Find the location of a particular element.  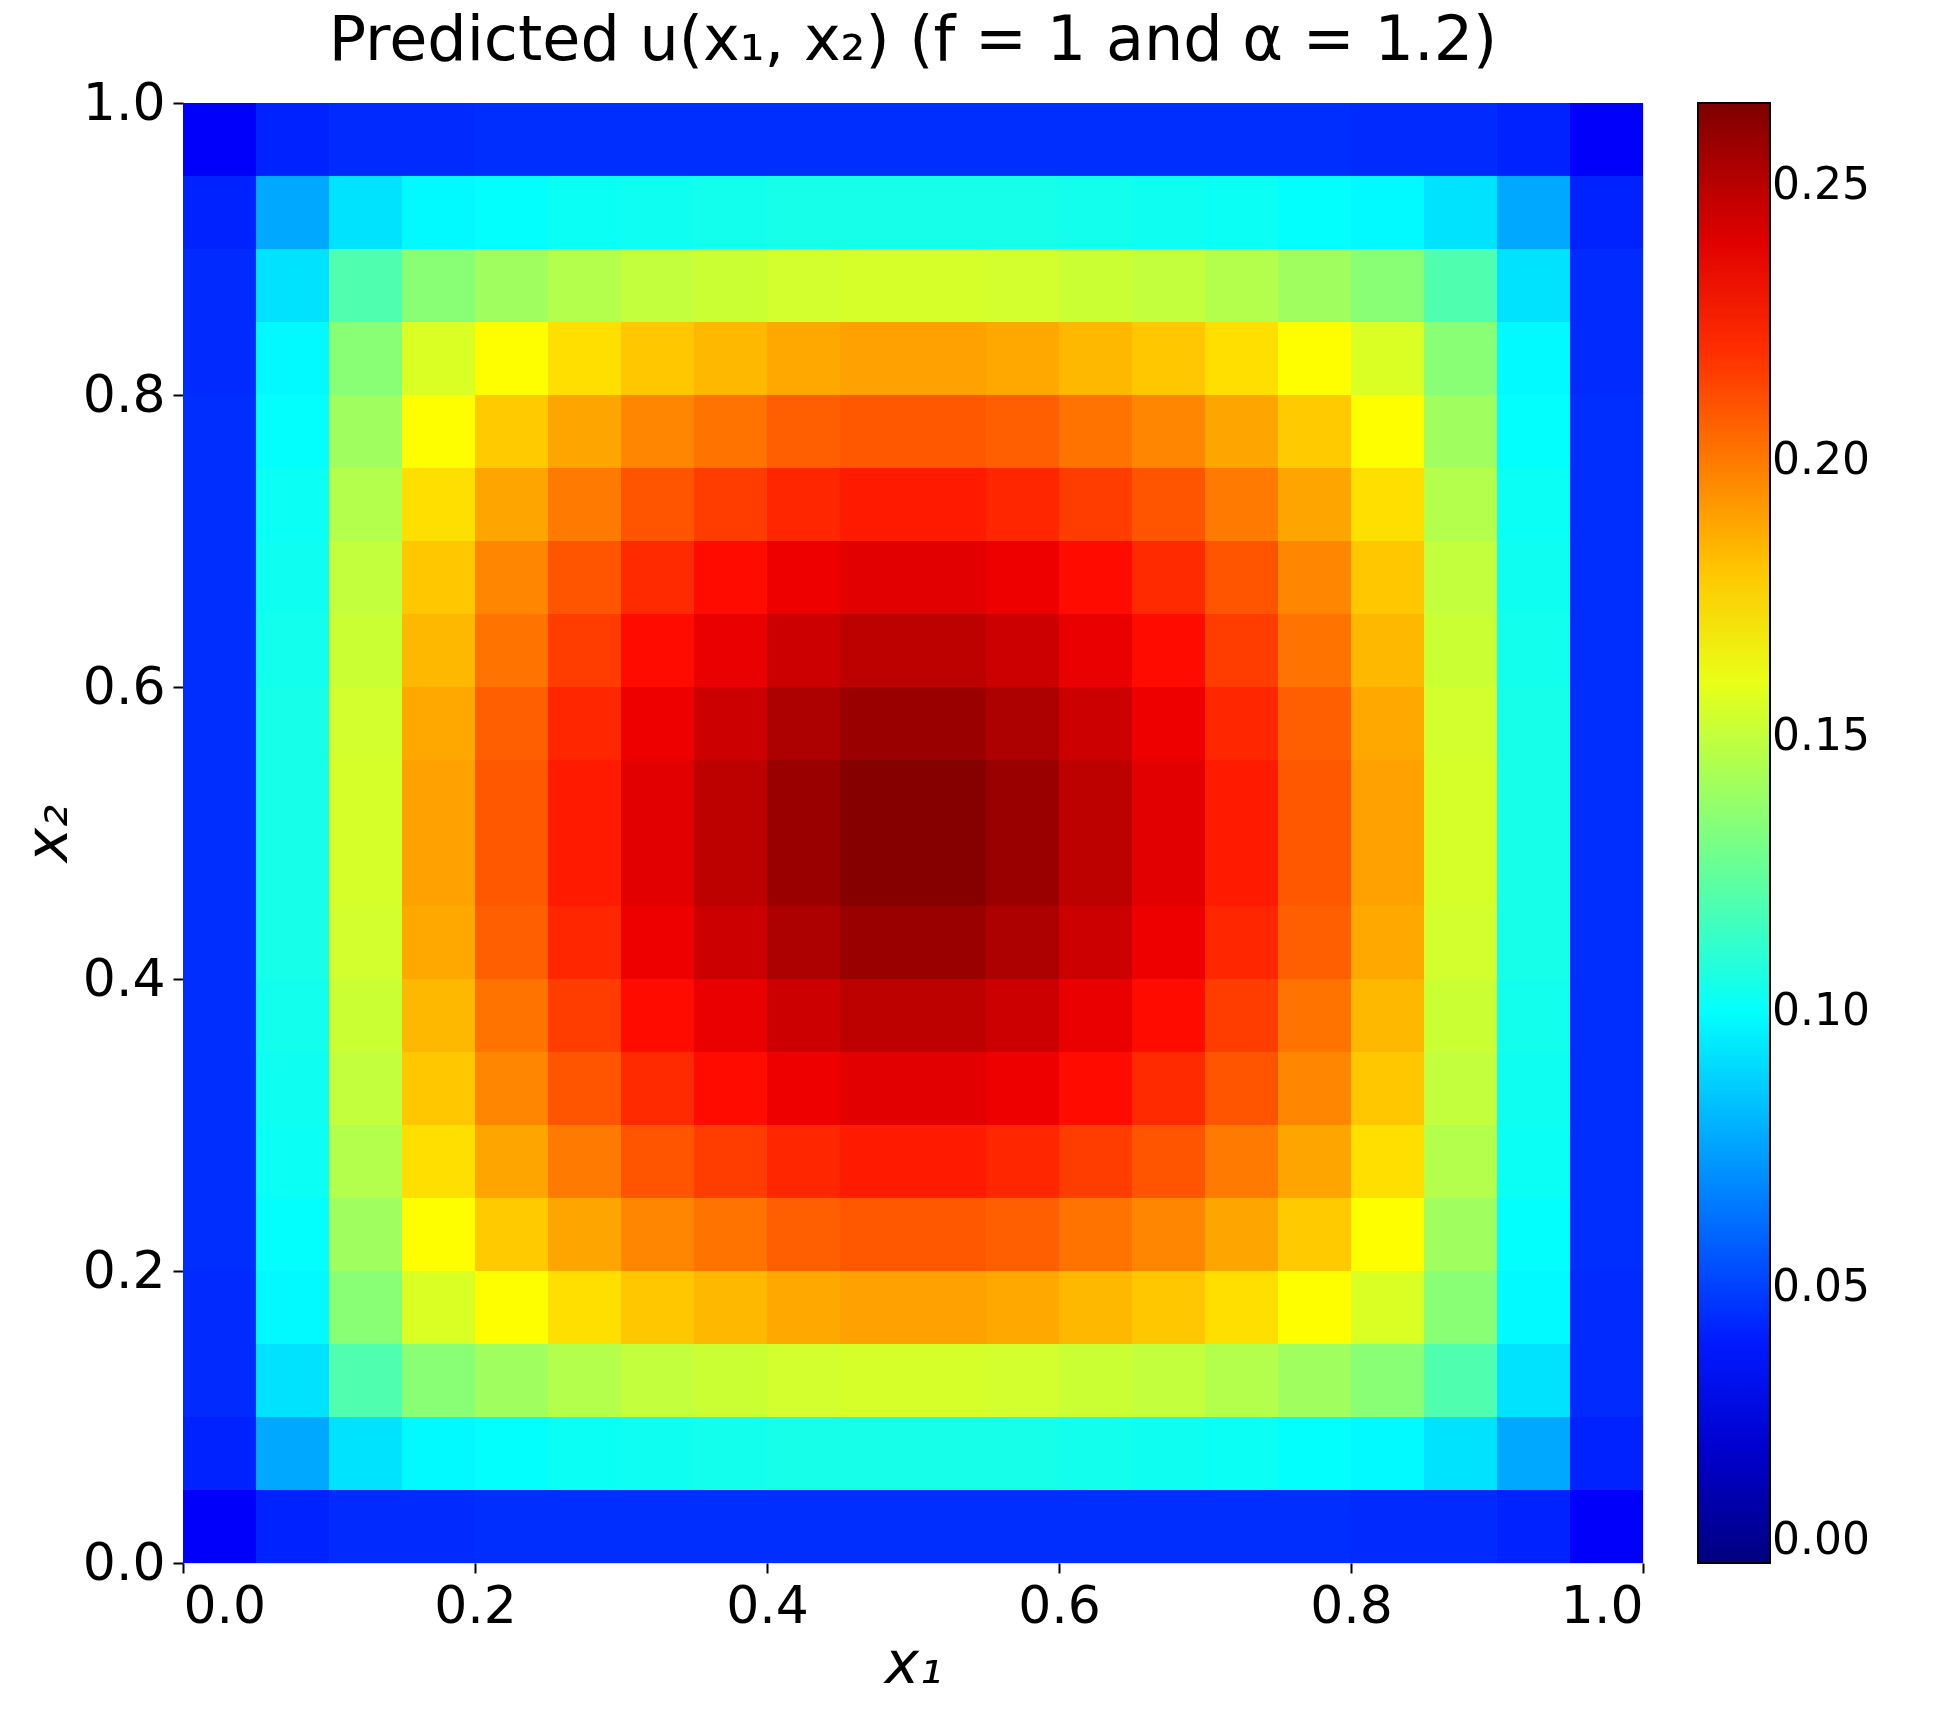

y-tick-label: 1.0 is located at coordinates (124, 101).